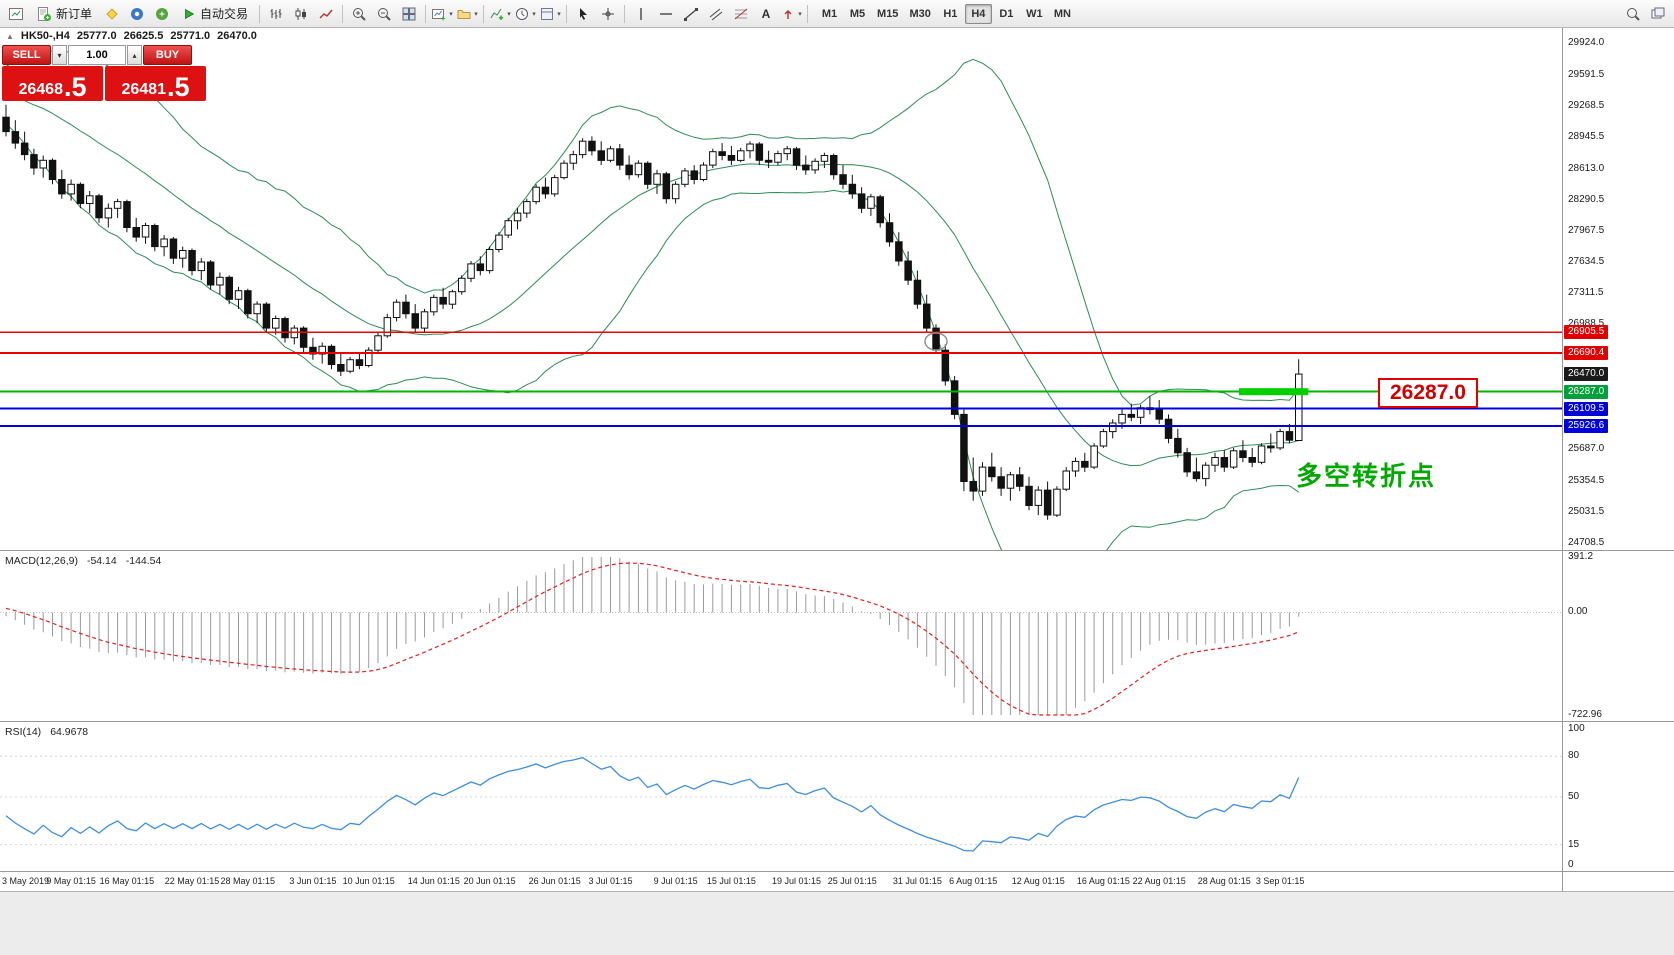 The width and height of the screenshot is (1674, 955). Describe the element at coordinates (1586, 42) in the screenshot. I see `price-tick: 29924.0` at that location.